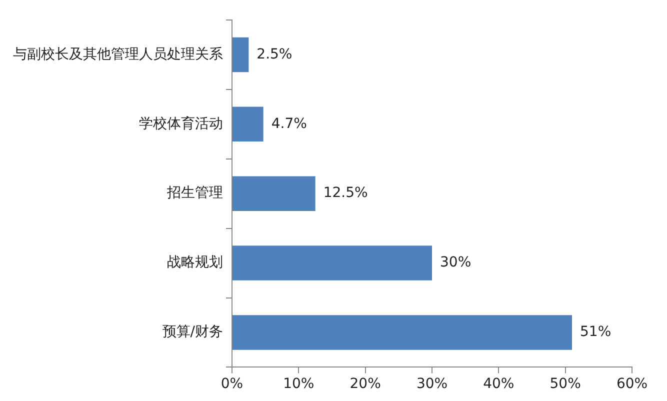 The height and width of the screenshot is (401, 667). What do you see at coordinates (345, 193) in the screenshot?
I see `data-label: 12.5%` at bounding box center [345, 193].